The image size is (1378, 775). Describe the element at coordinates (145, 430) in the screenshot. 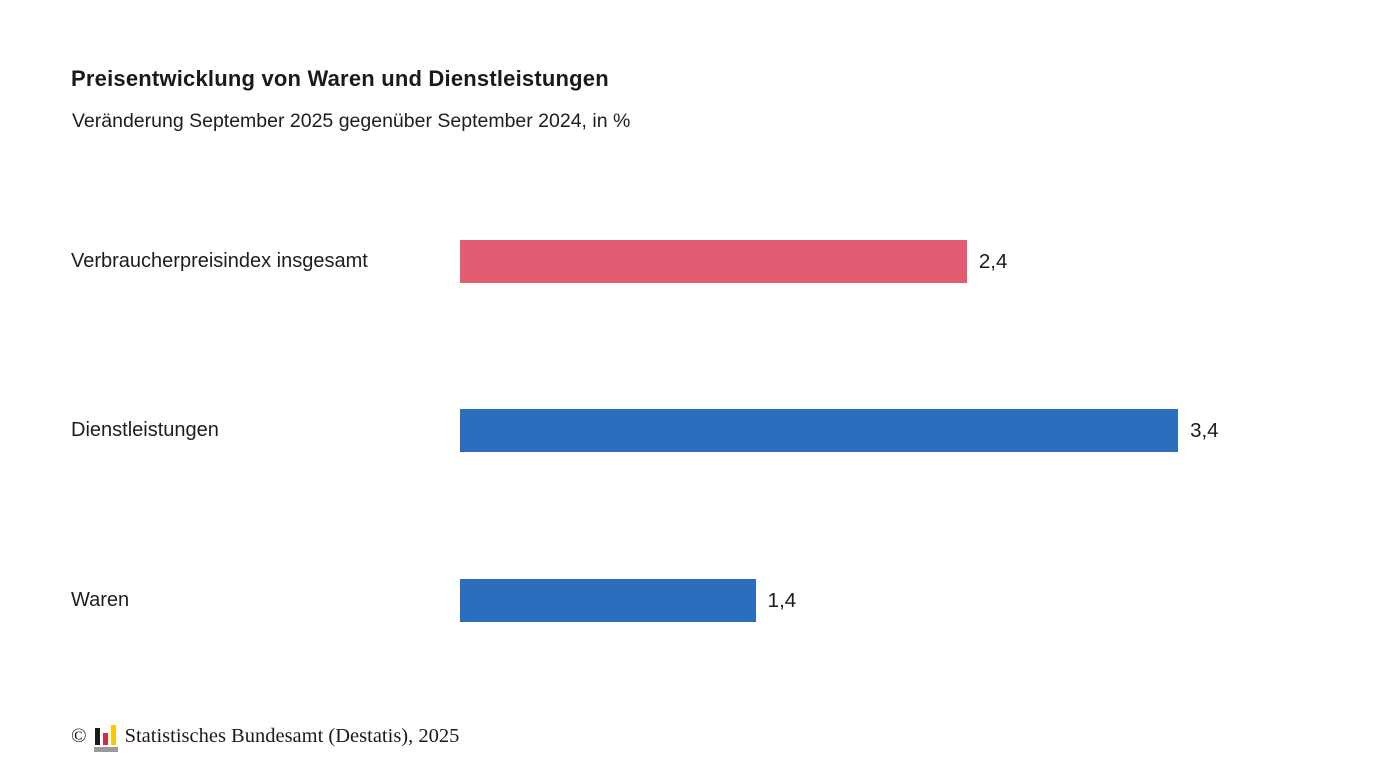

I see `bar-label: Dienstleistungen` at that location.